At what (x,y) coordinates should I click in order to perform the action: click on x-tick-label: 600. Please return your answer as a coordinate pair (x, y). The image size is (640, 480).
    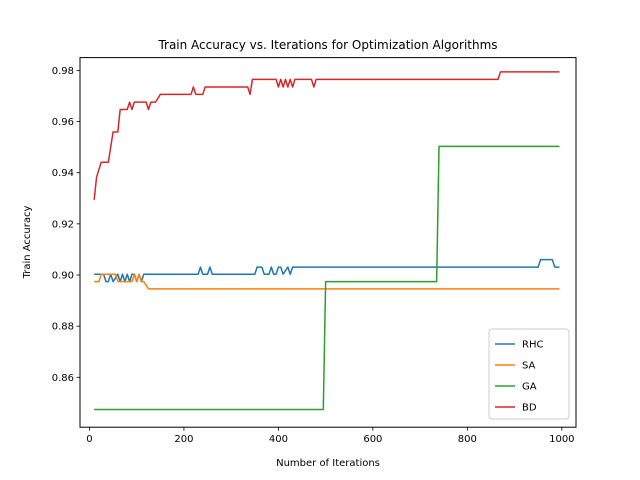
    Looking at the image, I should click on (372, 439).